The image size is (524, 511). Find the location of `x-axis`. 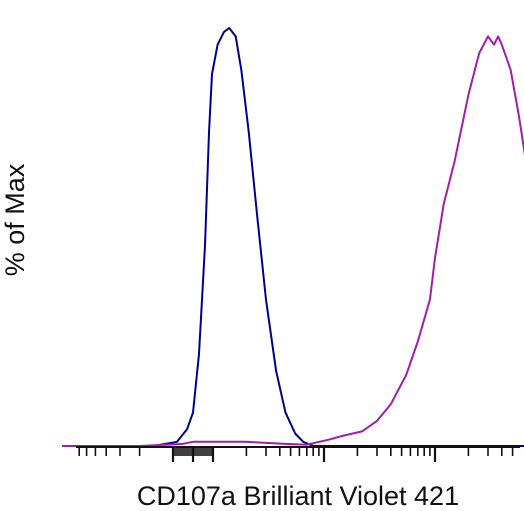

x-axis is located at coordinates (298, 454).